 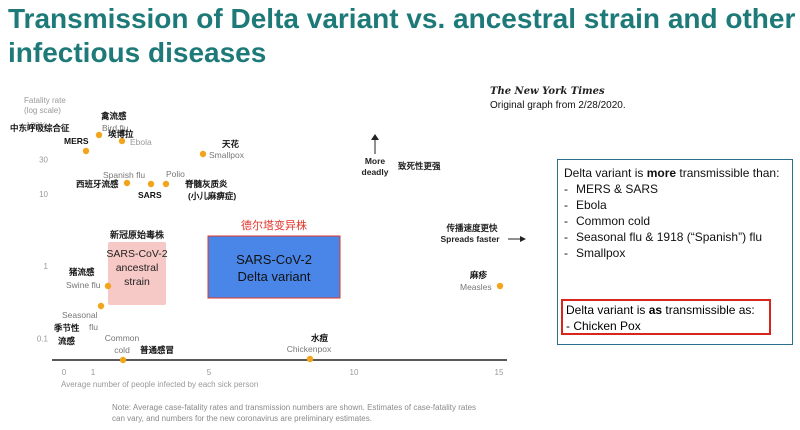 What do you see at coordinates (607, 310) in the screenshot?
I see `as-intro-pre: Delta variant is` at bounding box center [607, 310].